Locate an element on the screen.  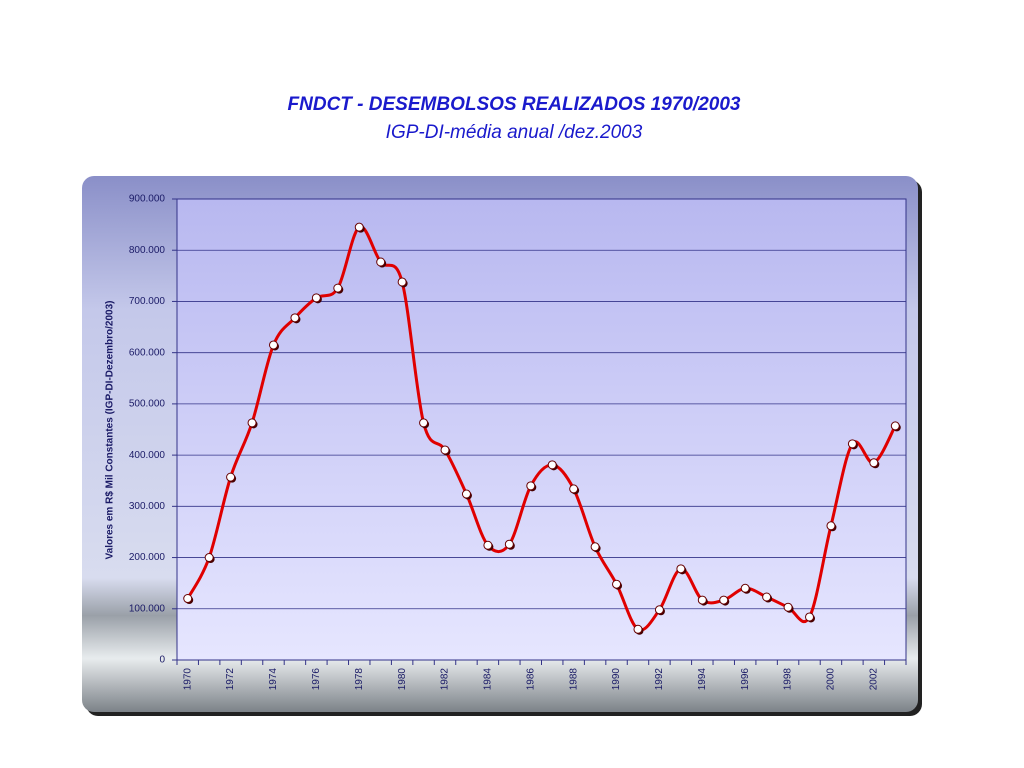
x-tick-label: 1986 is located at coordinates (530, 679).